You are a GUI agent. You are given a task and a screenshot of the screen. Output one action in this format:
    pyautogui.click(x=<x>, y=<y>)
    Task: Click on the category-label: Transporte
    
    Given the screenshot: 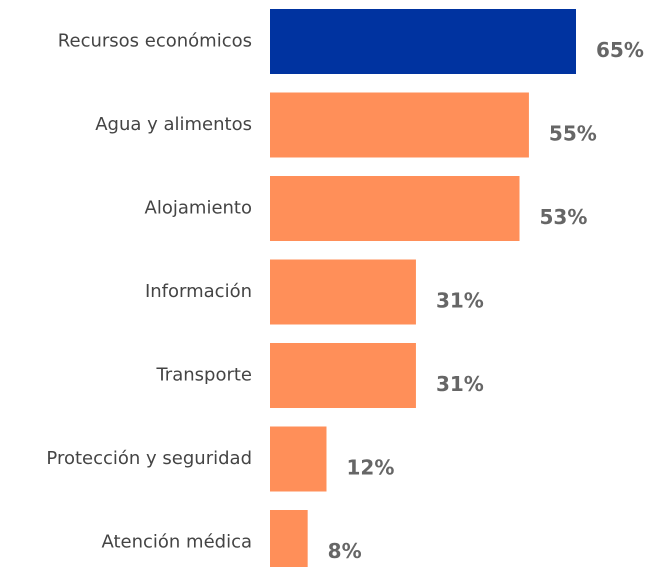 What is the action you would take?
    pyautogui.click(x=203, y=375)
    